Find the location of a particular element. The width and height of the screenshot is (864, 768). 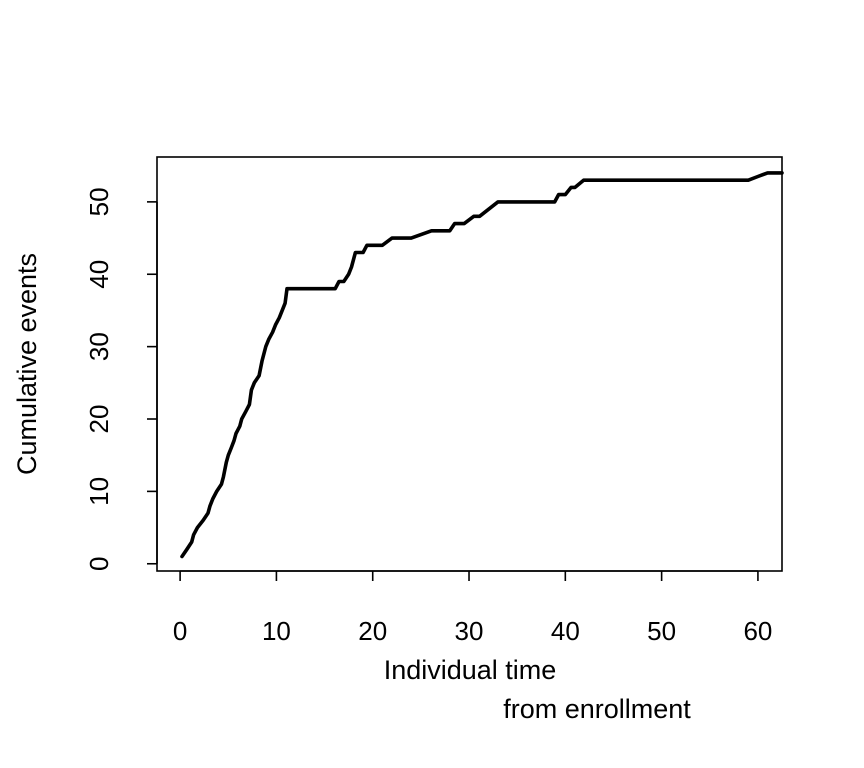

y-tick-label: 20 is located at coordinates (99, 419).